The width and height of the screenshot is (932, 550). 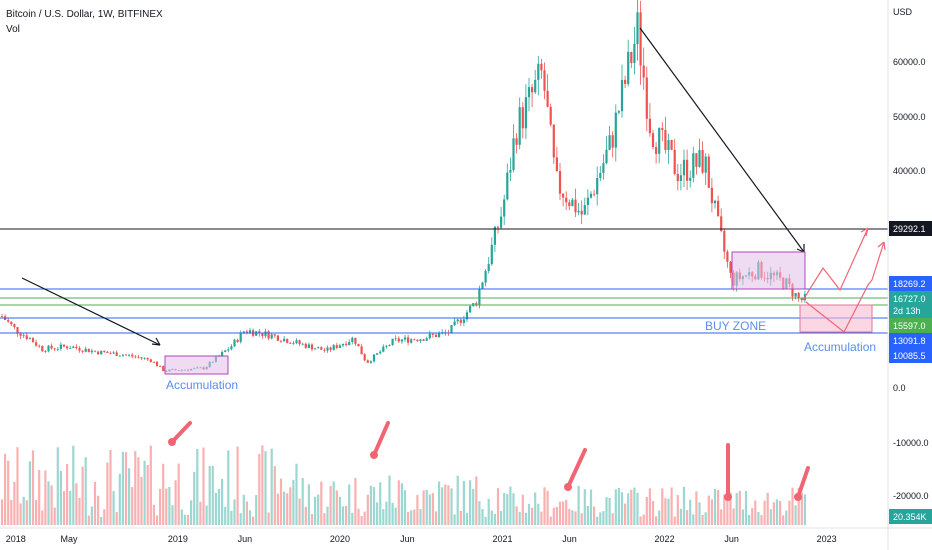 I want to click on time-tick-label: Jun, so click(x=731, y=539).